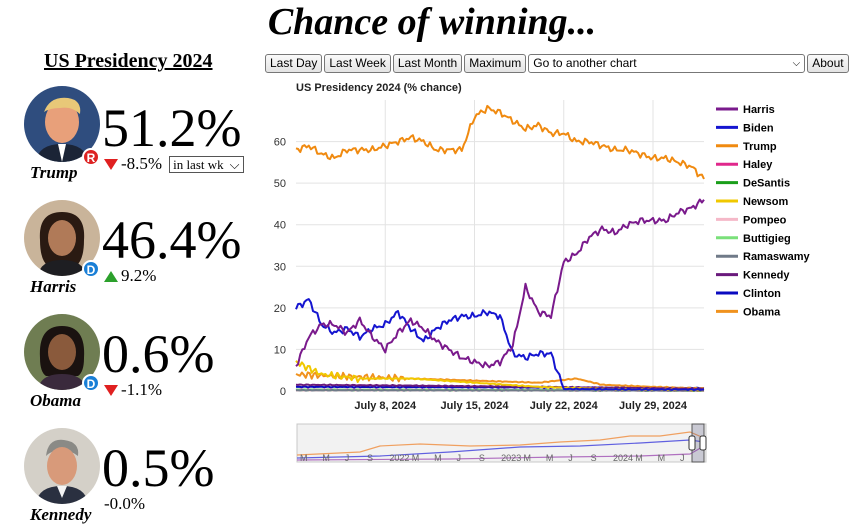 The width and height of the screenshot is (864, 531). What do you see at coordinates (142, 163) in the screenshot?
I see `change-value: -8.5%` at bounding box center [142, 163].